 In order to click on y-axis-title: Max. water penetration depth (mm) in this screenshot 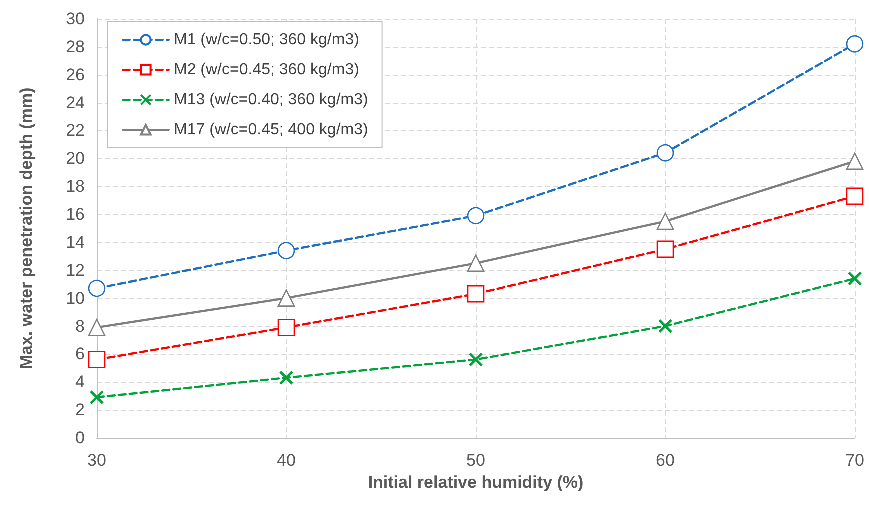, I will do `click(26, 229)`.